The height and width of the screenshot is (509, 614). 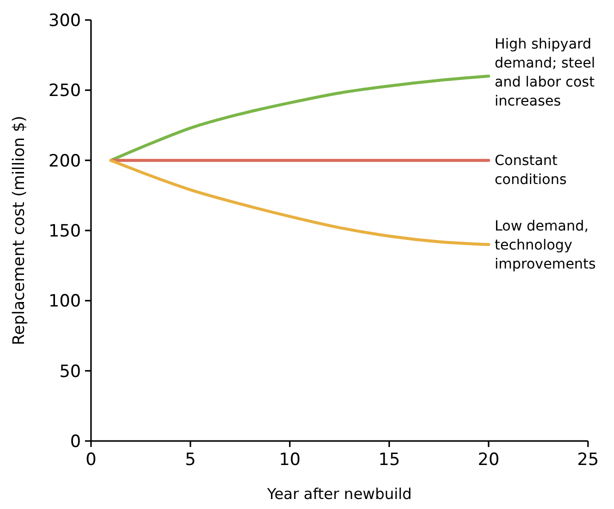 I want to click on annotation: Low demand, technology improvements, so click(x=545, y=245).